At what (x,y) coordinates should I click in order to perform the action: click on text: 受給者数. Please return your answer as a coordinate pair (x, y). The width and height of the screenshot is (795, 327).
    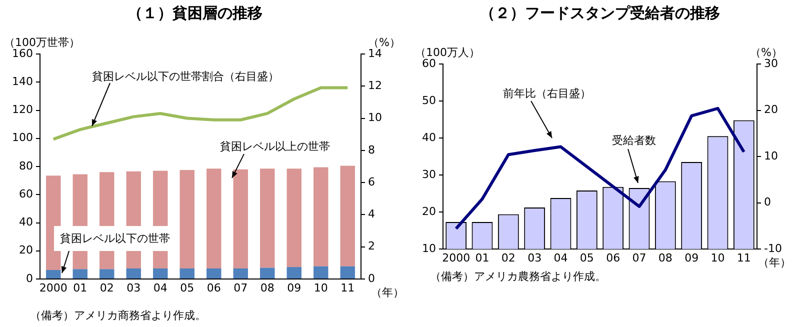
    Looking at the image, I should click on (634, 140).